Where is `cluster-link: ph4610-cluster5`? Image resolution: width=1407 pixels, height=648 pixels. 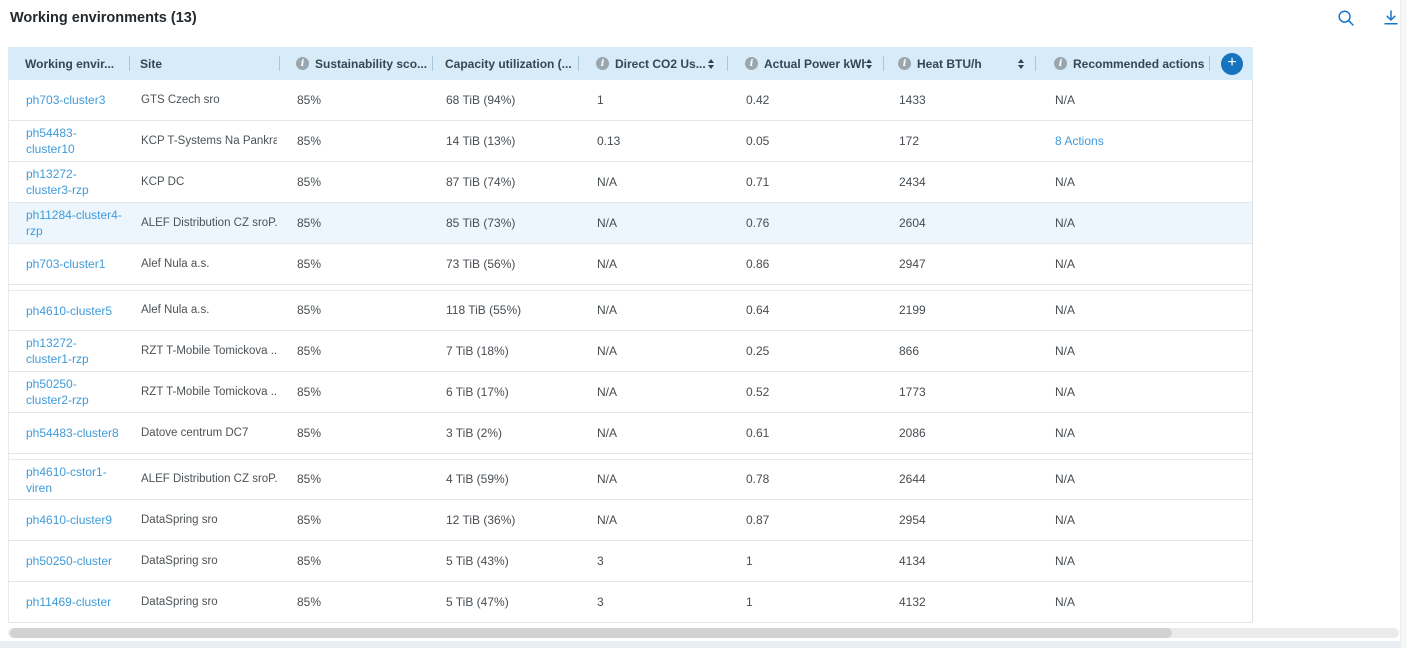
cluster-link: ph4610-cluster5 is located at coordinates (69, 310).